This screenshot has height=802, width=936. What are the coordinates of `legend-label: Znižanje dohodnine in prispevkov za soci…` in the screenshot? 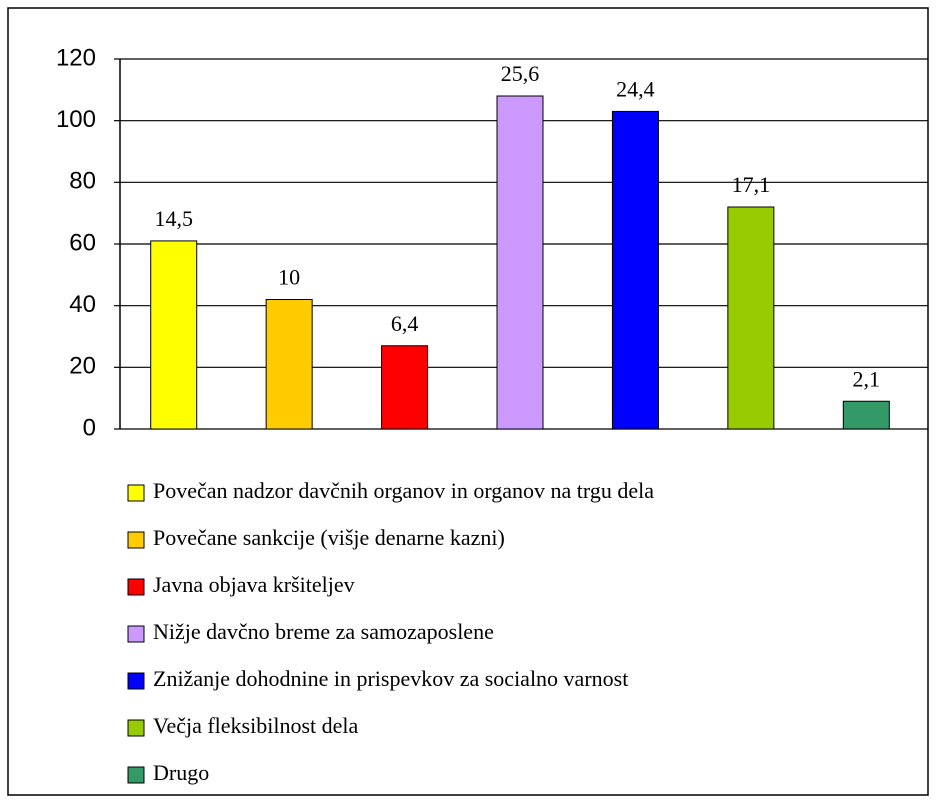 It's located at (390, 678).